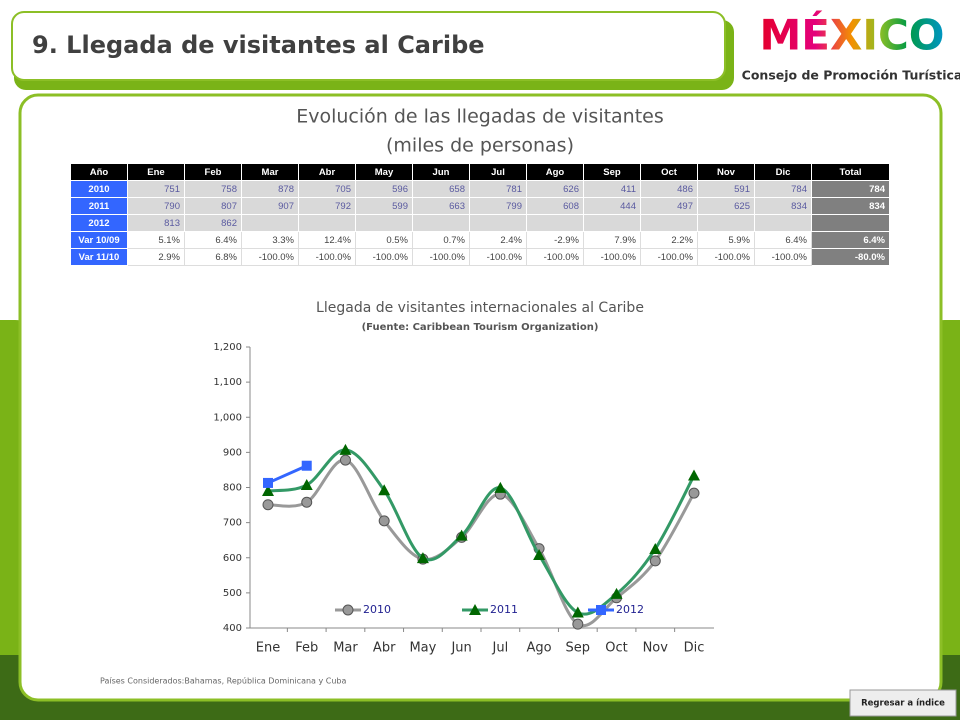  Describe the element at coordinates (694, 648) in the screenshot. I see `x-tick-label: Dic` at that location.